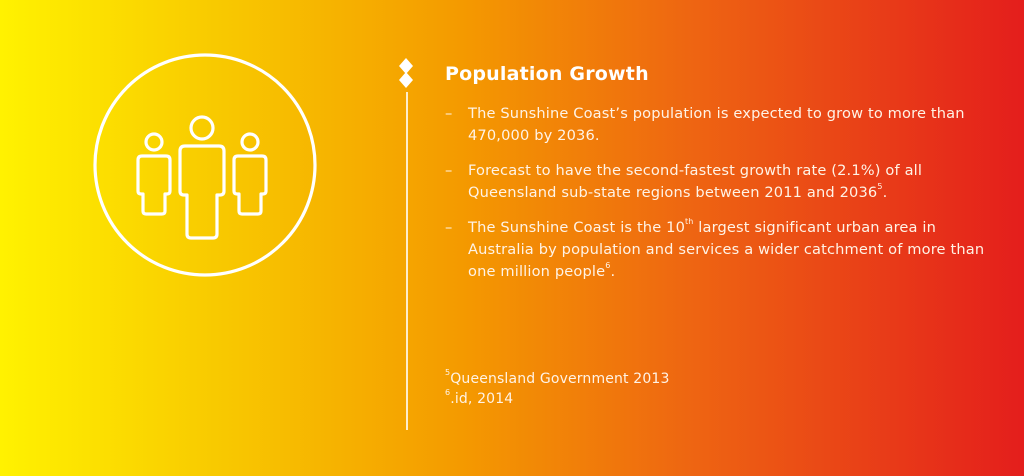 The width and height of the screenshot is (1024, 476). I want to click on footnote-item: 5Queensland Government 2013, so click(557, 379).